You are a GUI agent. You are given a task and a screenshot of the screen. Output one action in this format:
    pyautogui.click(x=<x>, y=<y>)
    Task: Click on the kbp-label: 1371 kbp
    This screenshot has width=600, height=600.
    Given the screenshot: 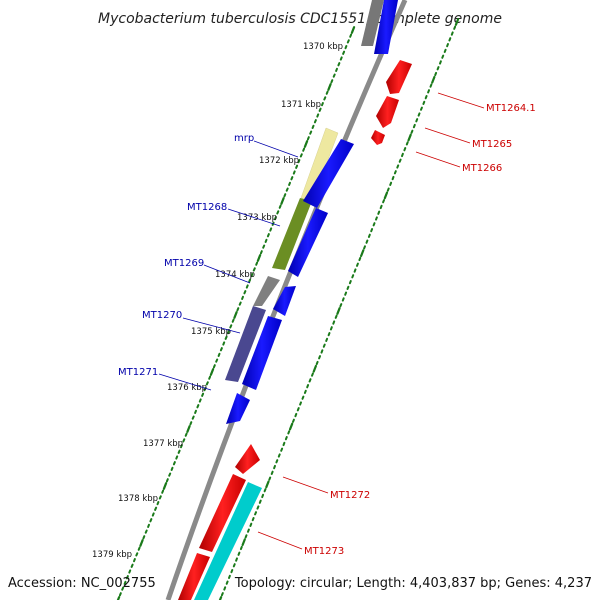 What is the action you would take?
    pyautogui.click(x=301, y=105)
    